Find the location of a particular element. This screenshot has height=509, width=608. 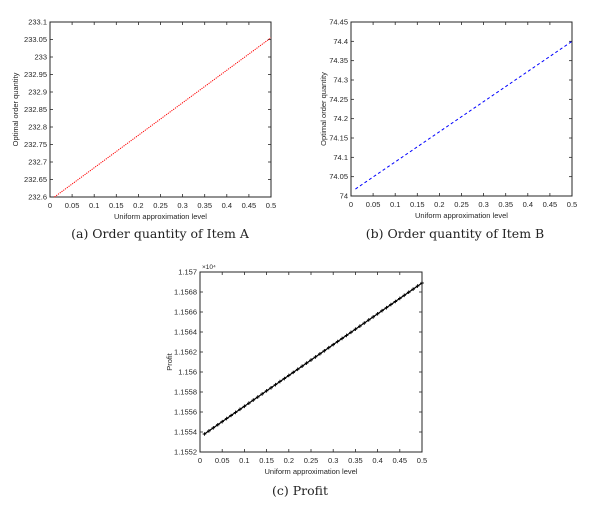

chart-b-x-tick-label: 0.35 is located at coordinates (505, 204).